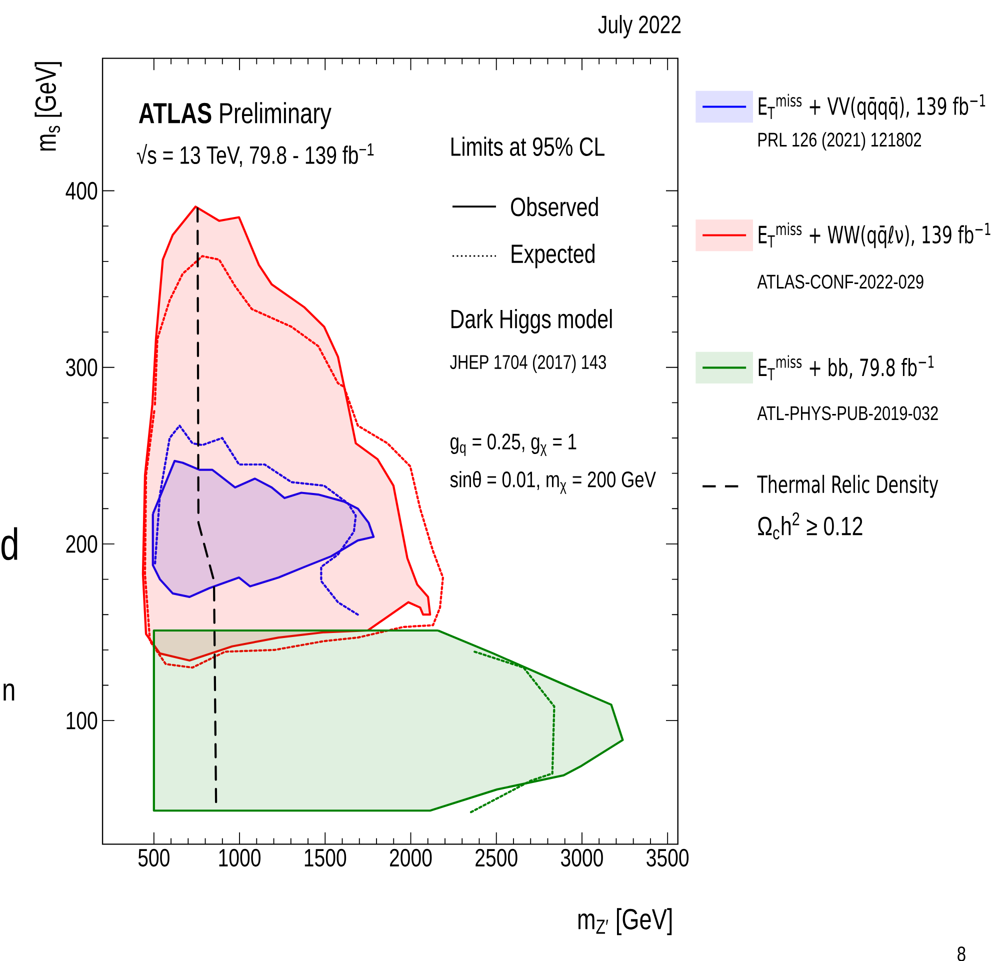 The image size is (992, 961). Describe the element at coordinates (840, 281) in the screenshot. I see `text: ATLAS-CONF-2022-029` at that location.